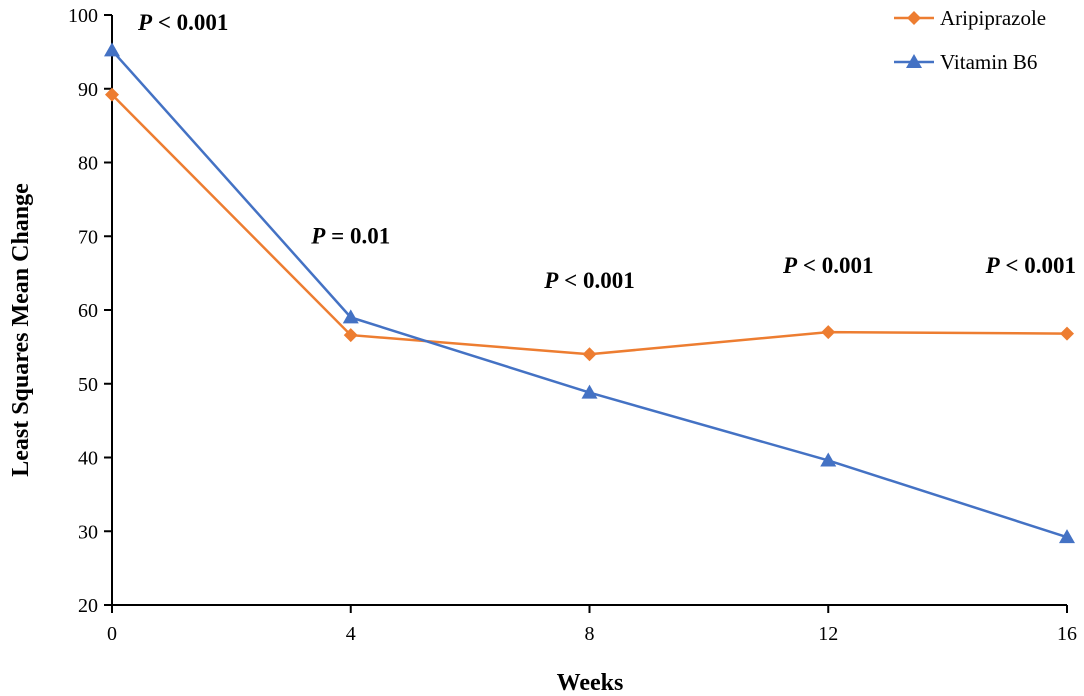 This screenshot has width=1084, height=696. What do you see at coordinates (83, 16) in the screenshot?
I see `y-tick-label: 100` at bounding box center [83, 16].